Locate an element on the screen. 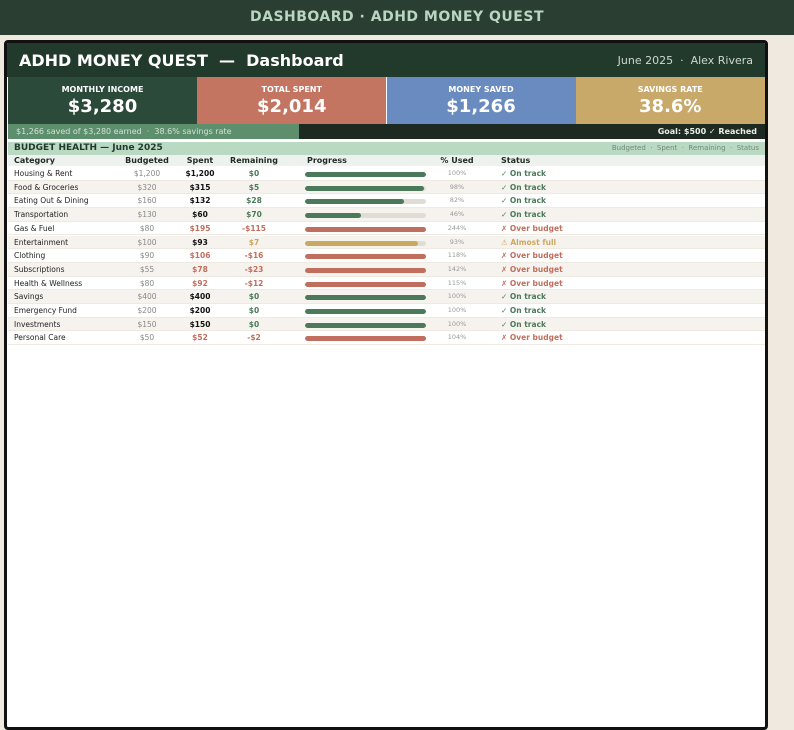  spent: $200 is located at coordinates (200, 310).